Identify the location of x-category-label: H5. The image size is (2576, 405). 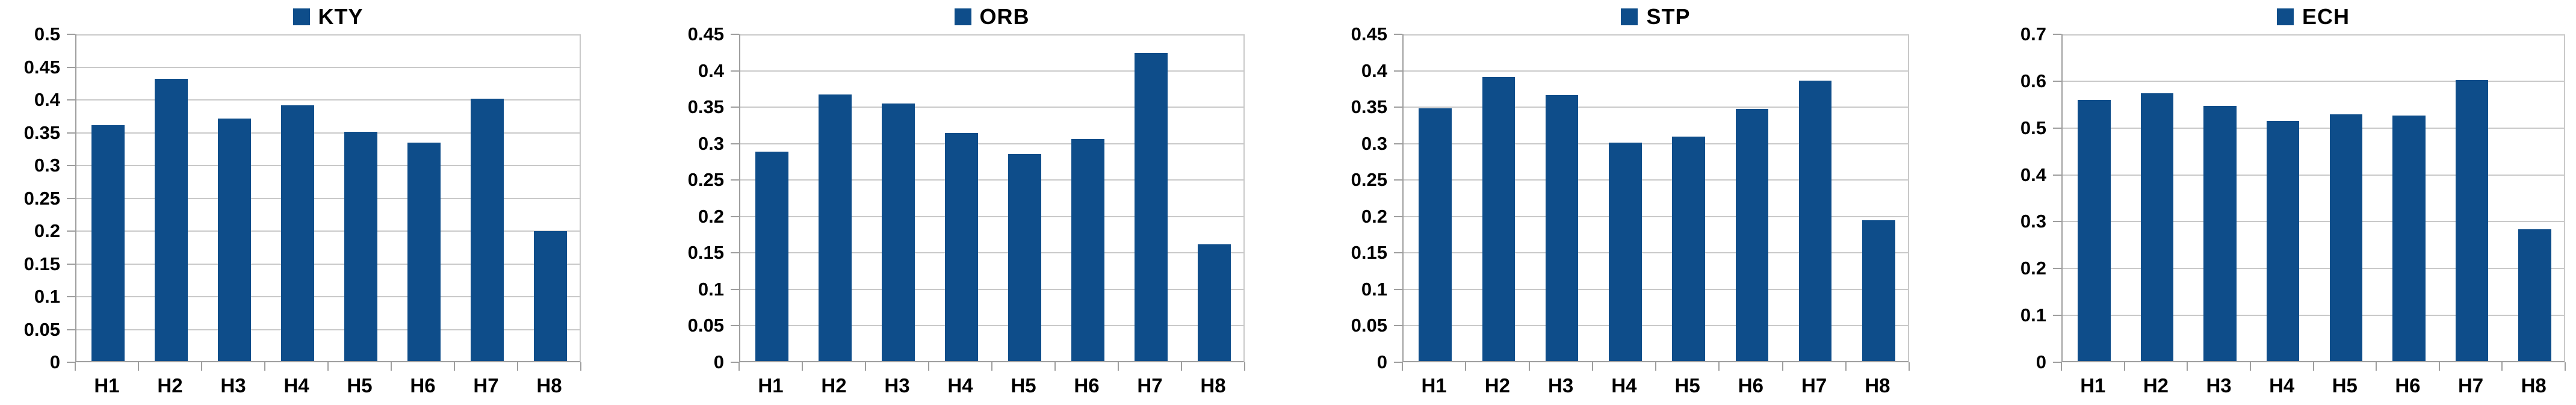
(2345, 385).